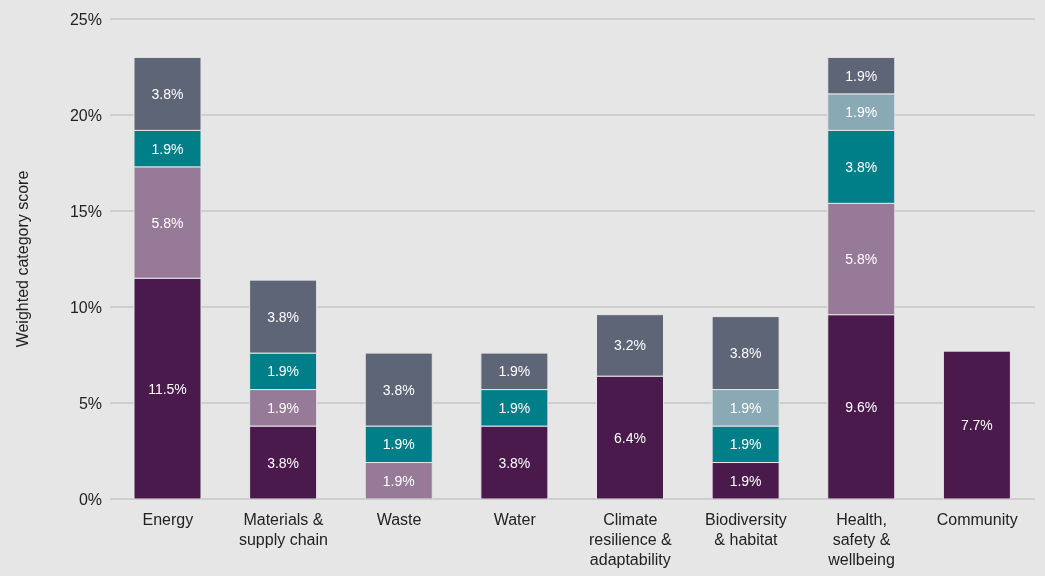 Image resolution: width=1045 pixels, height=576 pixels. I want to click on x-tick-label: Energy, so click(168, 519).